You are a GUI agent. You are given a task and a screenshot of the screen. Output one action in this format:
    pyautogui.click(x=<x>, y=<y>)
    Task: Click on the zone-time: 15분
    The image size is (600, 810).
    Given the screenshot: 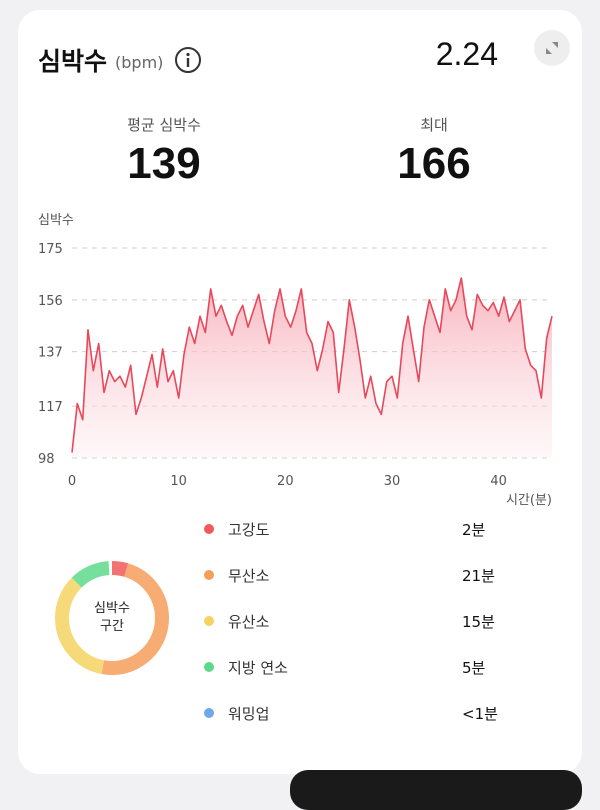 What is the action you would take?
    pyautogui.click(x=478, y=621)
    